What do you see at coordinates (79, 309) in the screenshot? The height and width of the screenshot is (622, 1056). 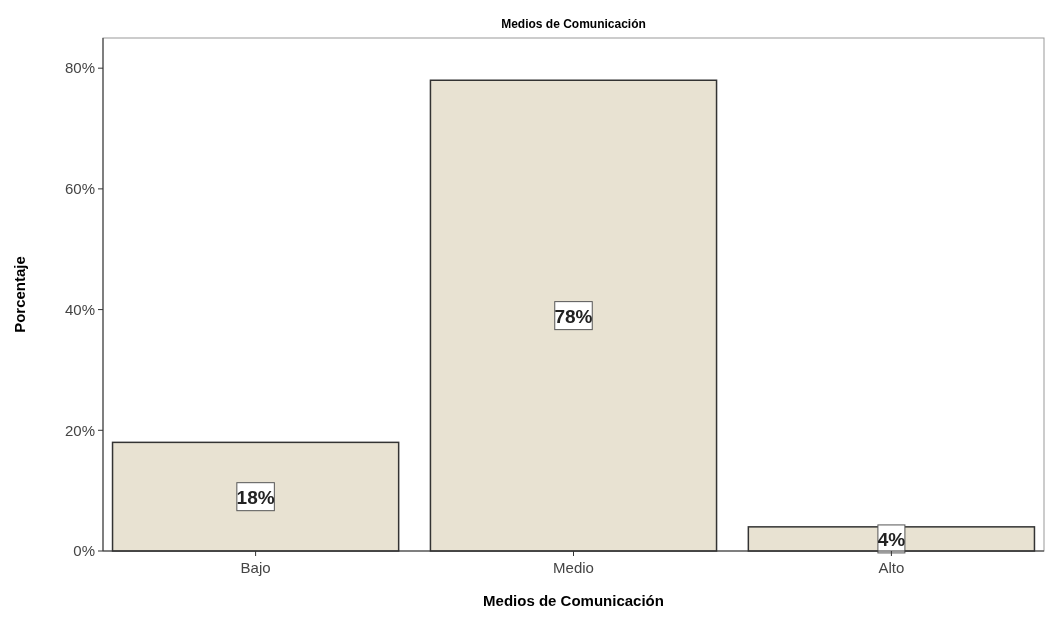 I see `y-tick-label: 40%` at bounding box center [79, 309].